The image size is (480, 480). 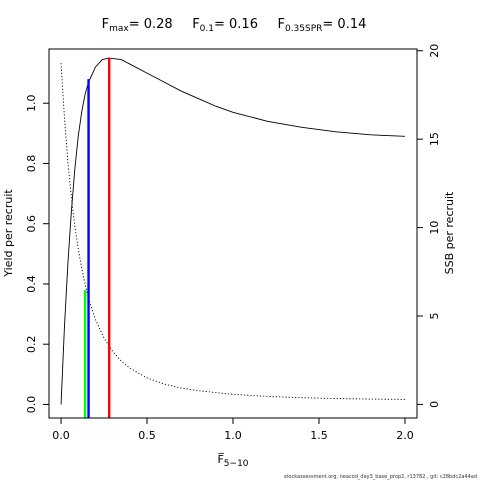 I want to click on reference-lines-group, so click(x=97, y=238).